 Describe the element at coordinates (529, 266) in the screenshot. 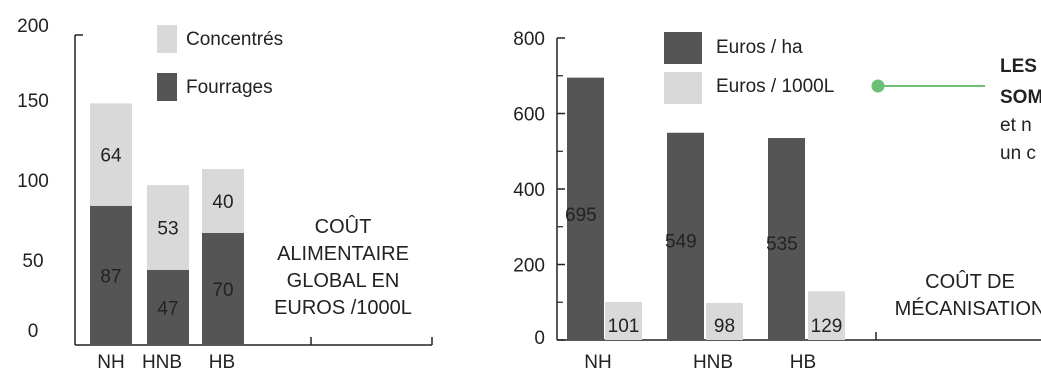

I see `right-y-tick-label: 200` at that location.